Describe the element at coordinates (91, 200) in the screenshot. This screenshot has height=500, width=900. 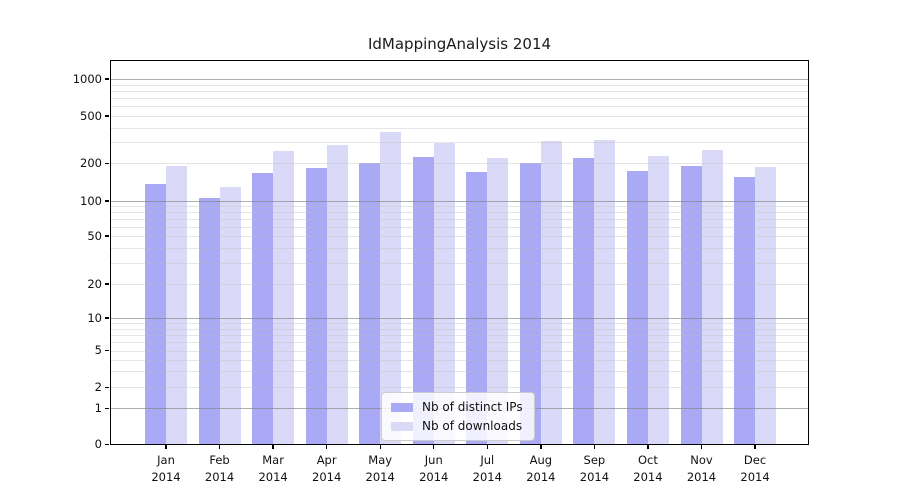
I see `y-tick-label: 100` at that location.